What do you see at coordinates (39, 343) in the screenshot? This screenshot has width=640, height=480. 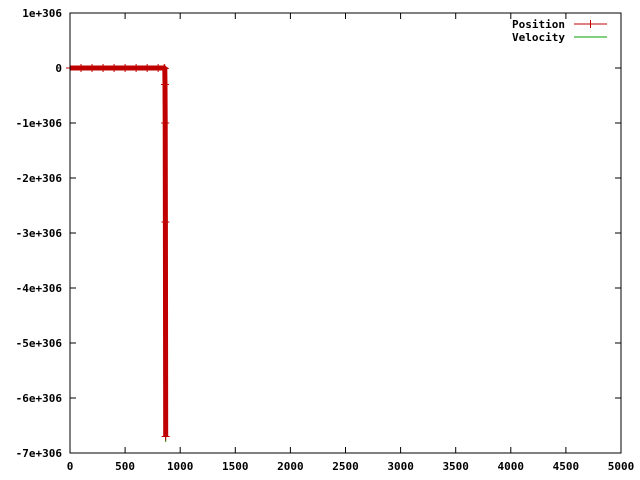 I see `y-tick-label: -5e+306` at bounding box center [39, 343].